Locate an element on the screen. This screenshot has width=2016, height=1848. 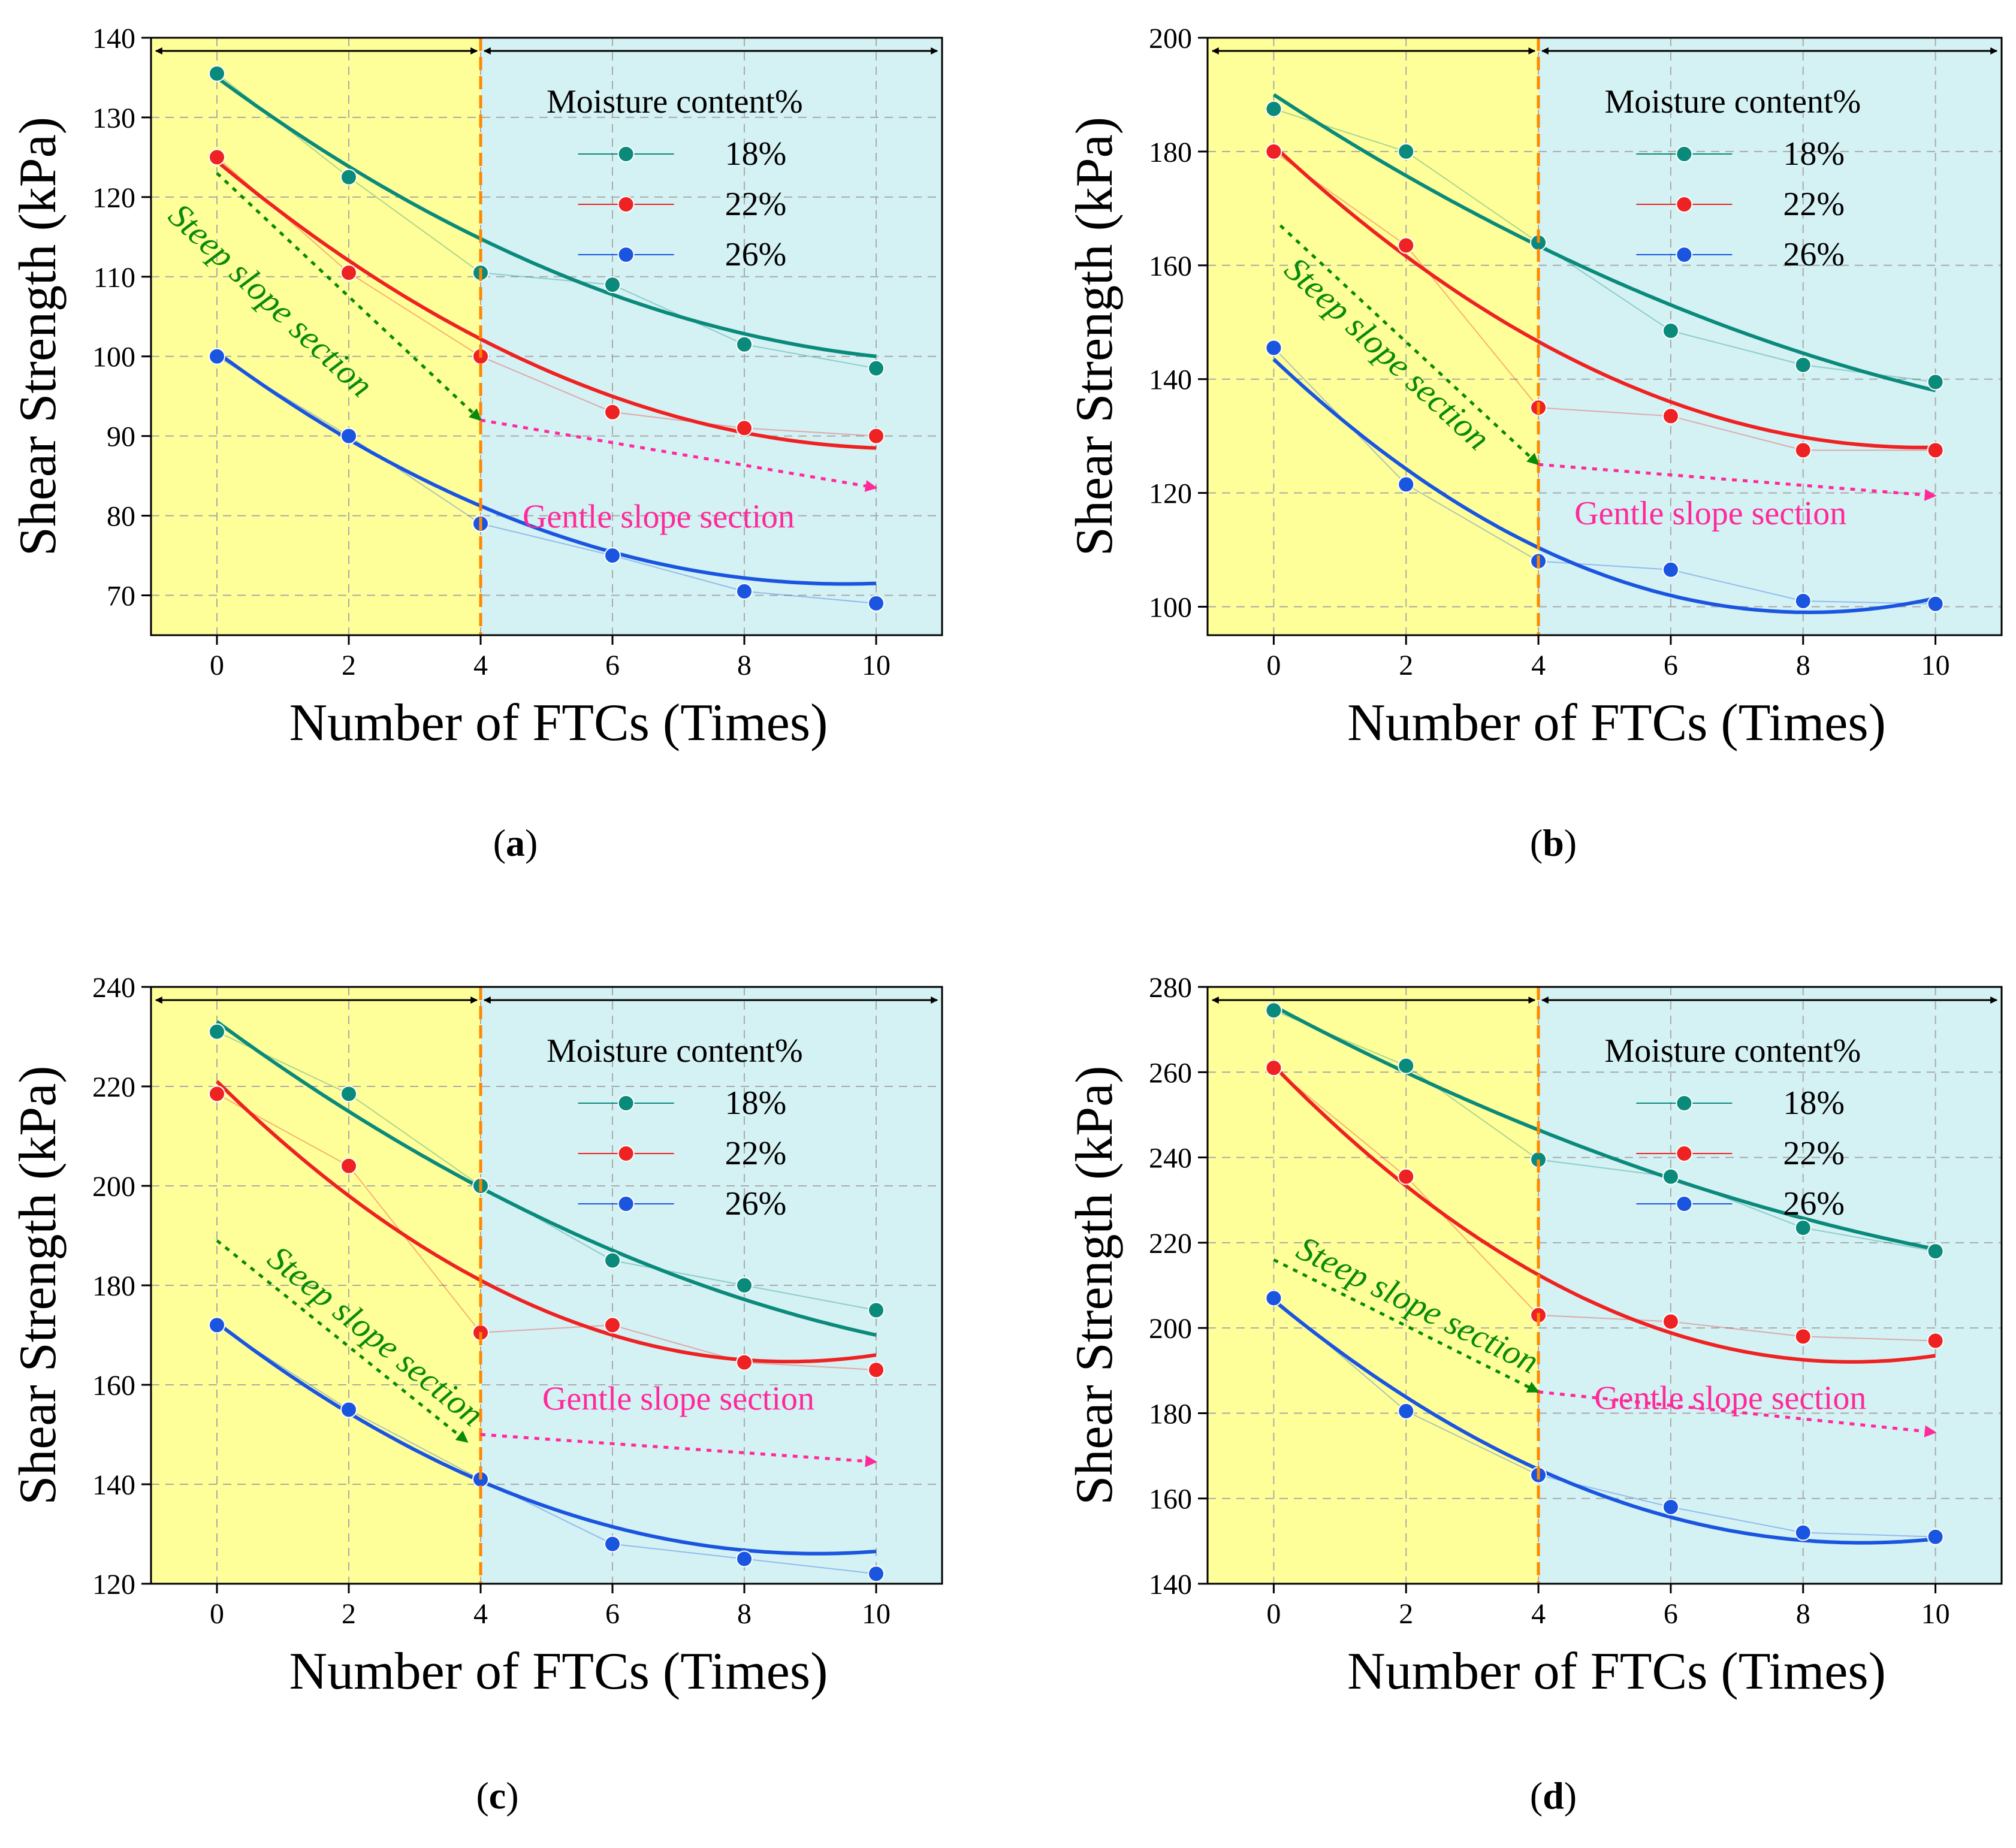
y-tick-label: 220 is located at coordinates (113, 1087).